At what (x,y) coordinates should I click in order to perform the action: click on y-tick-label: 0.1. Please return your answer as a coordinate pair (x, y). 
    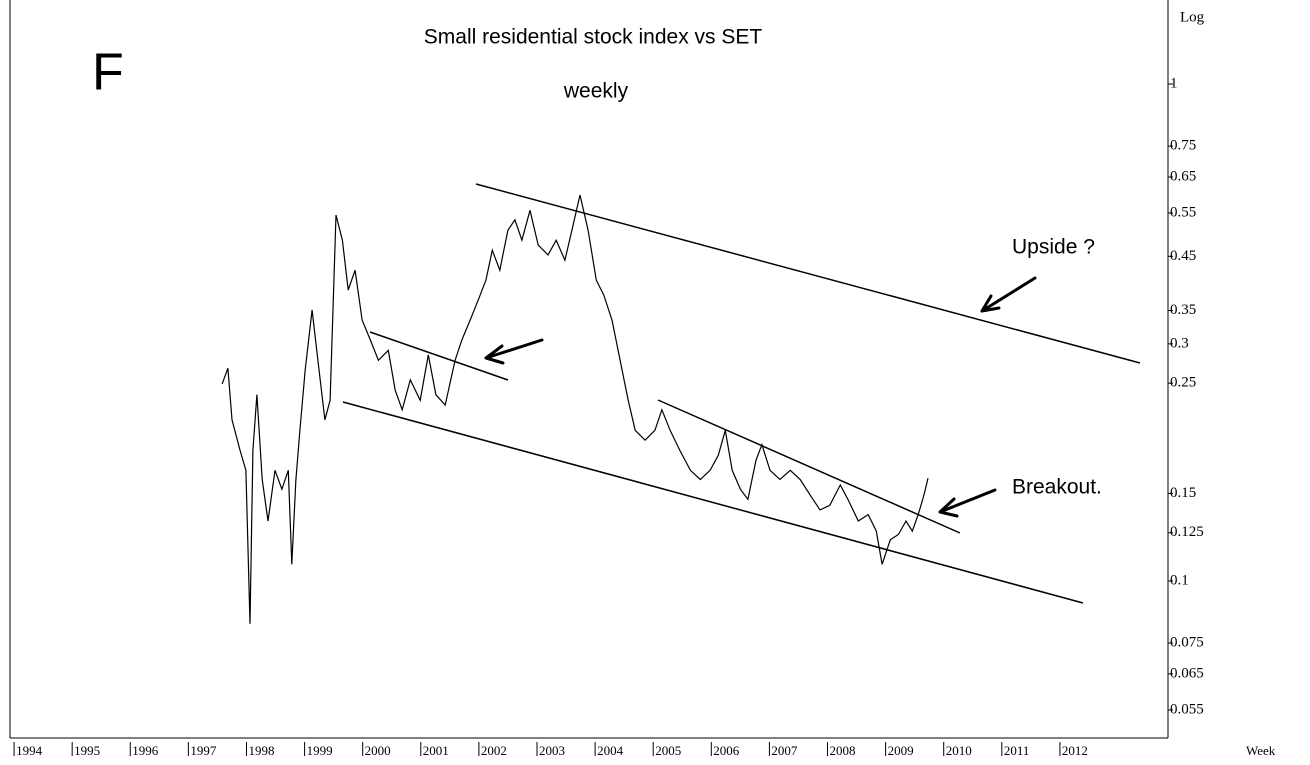
    Looking at the image, I should click on (1179, 580).